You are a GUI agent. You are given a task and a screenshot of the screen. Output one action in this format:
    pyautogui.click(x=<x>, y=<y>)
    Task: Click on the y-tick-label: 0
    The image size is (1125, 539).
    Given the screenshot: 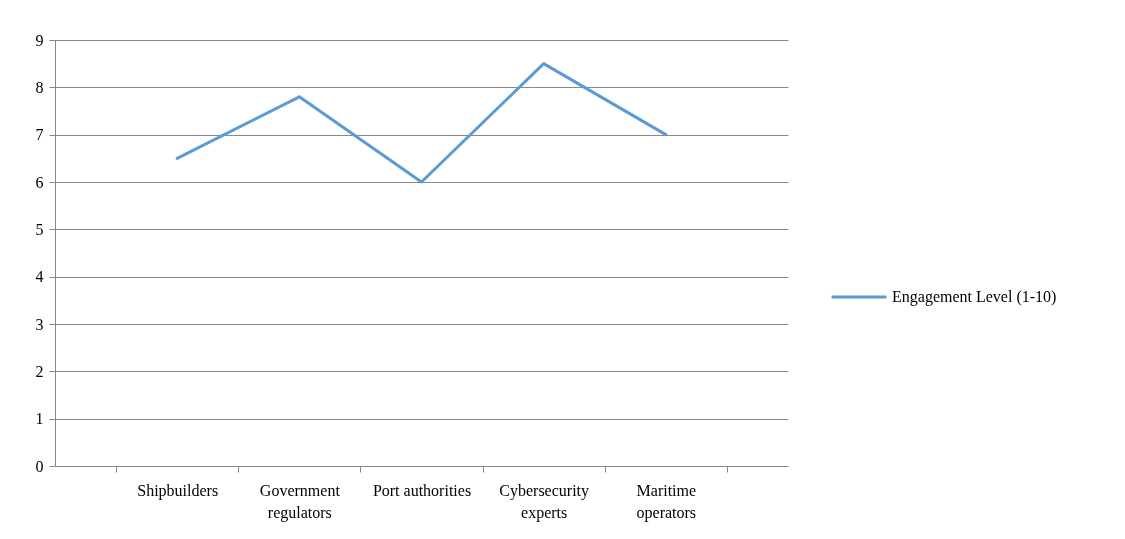 What is the action you would take?
    pyautogui.click(x=39, y=466)
    